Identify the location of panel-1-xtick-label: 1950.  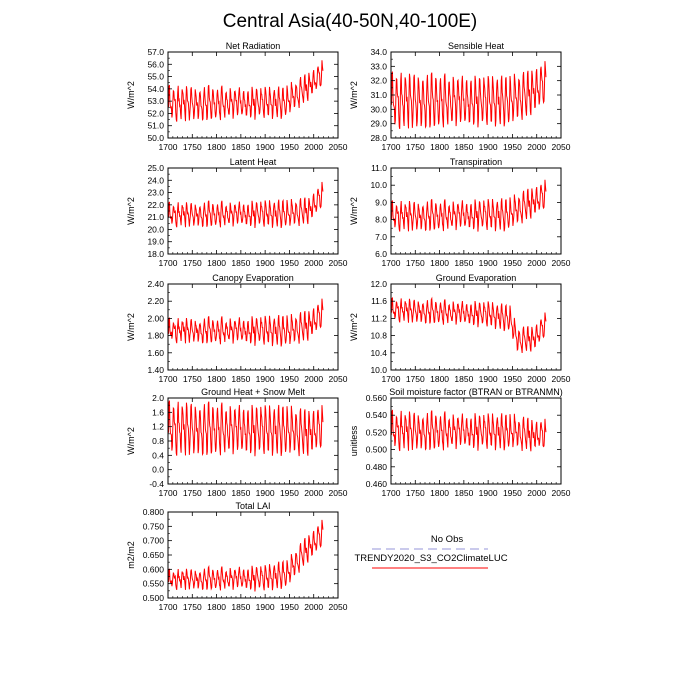
(289, 147).